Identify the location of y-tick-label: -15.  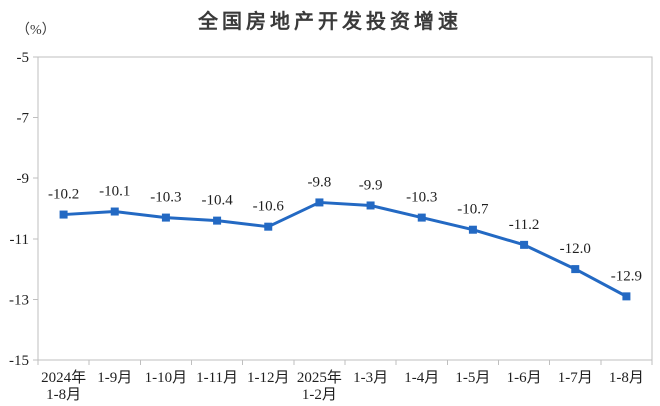
(19, 361).